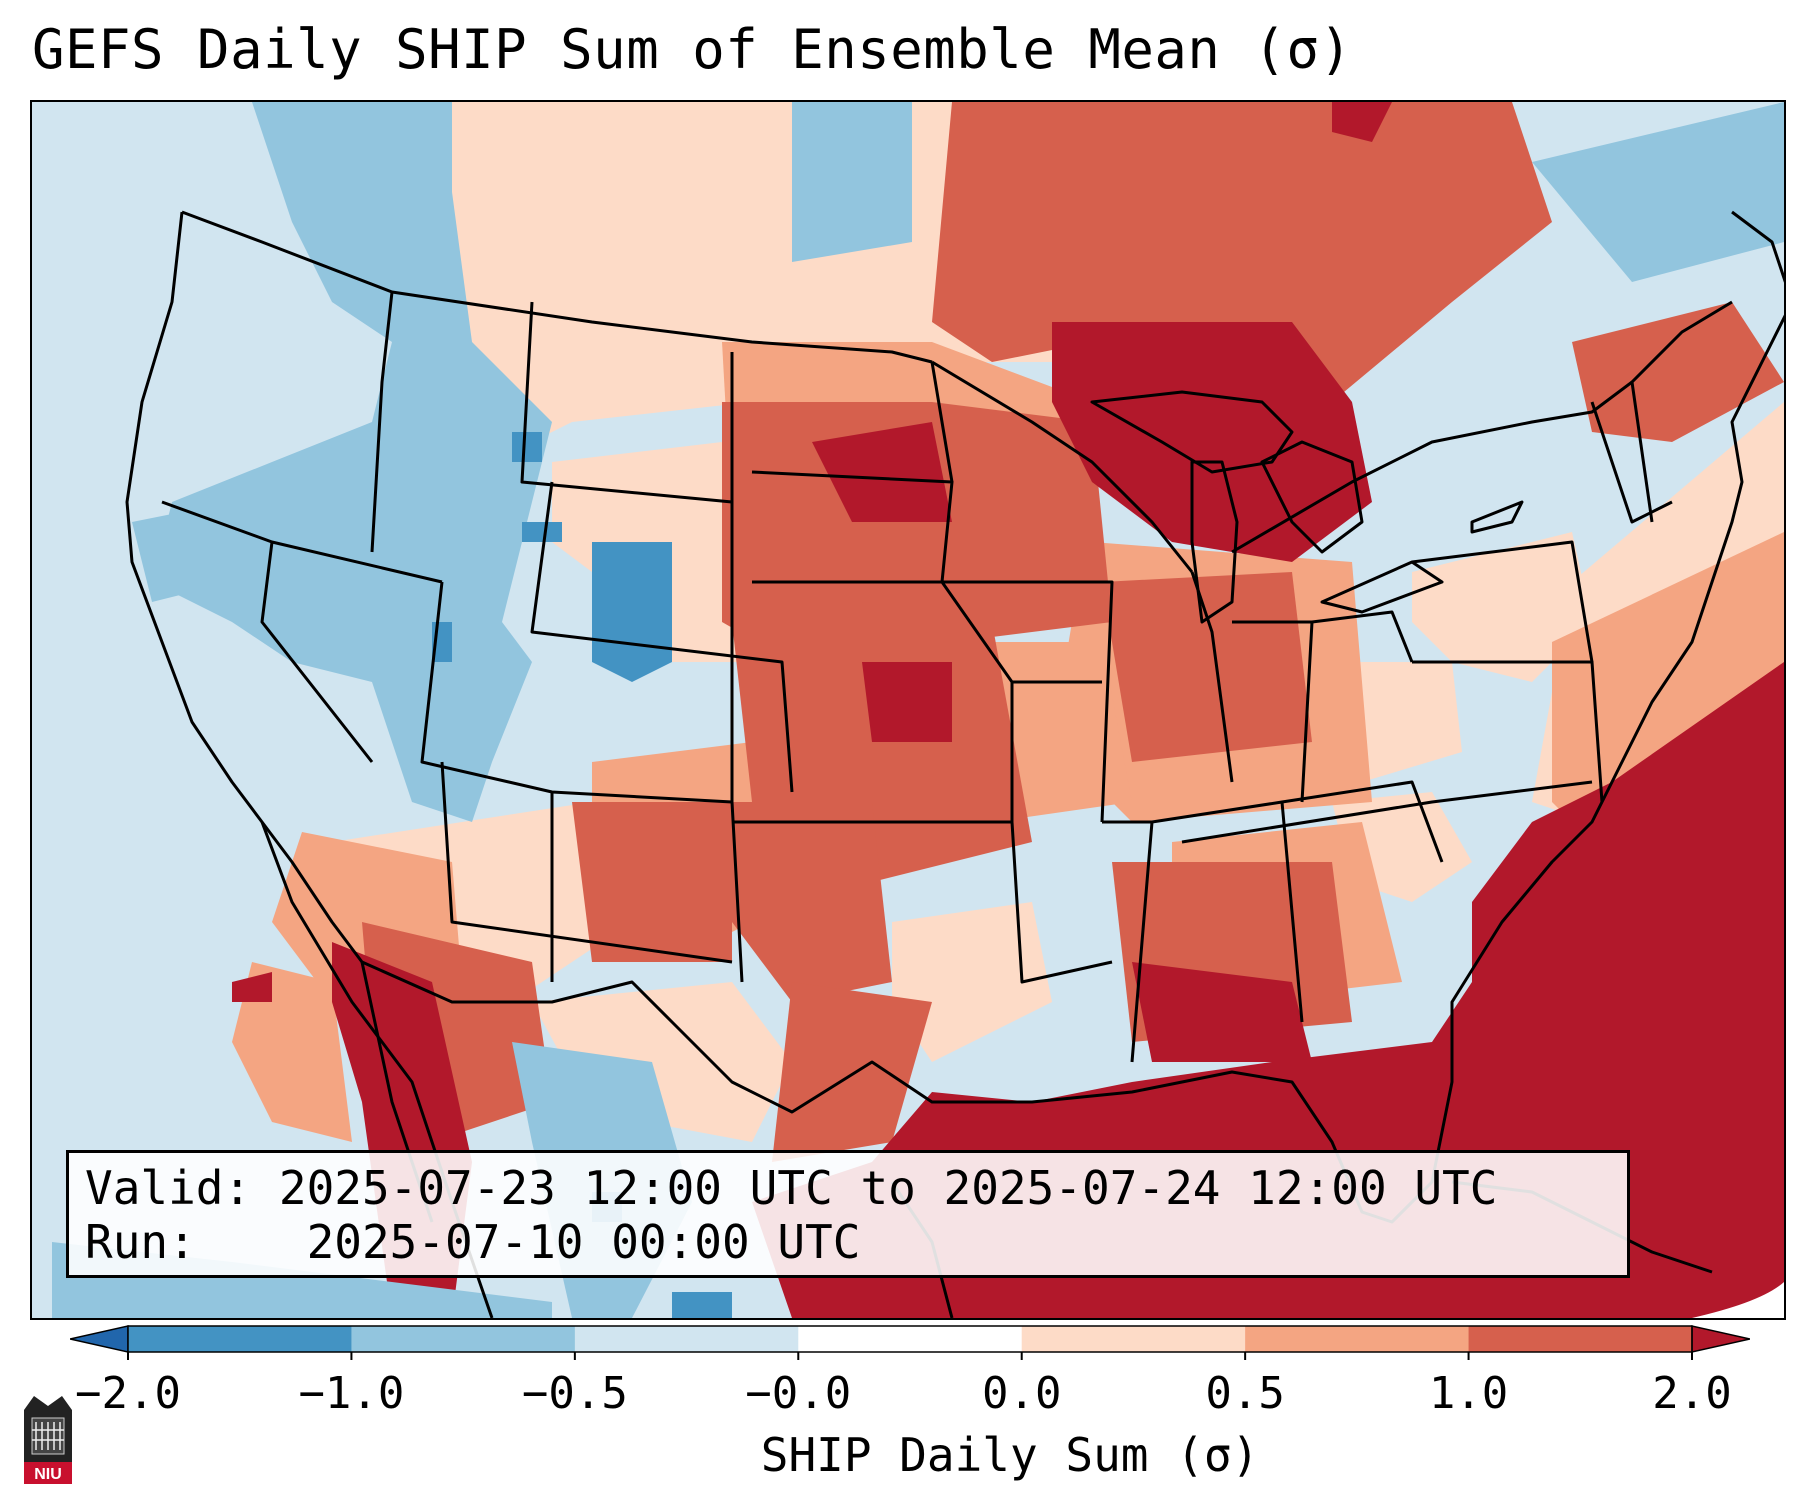 Image resolution: width=1803 pixels, height=1506 pixels. Describe the element at coordinates (128, 1393) in the screenshot. I see `colorbar-tick-label: −2.0` at that location.